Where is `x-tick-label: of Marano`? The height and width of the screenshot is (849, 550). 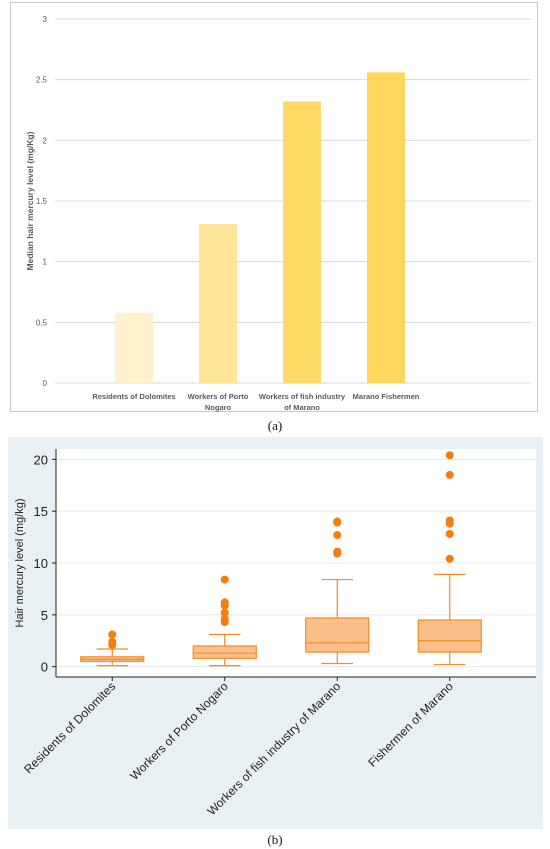 x-tick-label: of Marano is located at coordinates (302, 407).